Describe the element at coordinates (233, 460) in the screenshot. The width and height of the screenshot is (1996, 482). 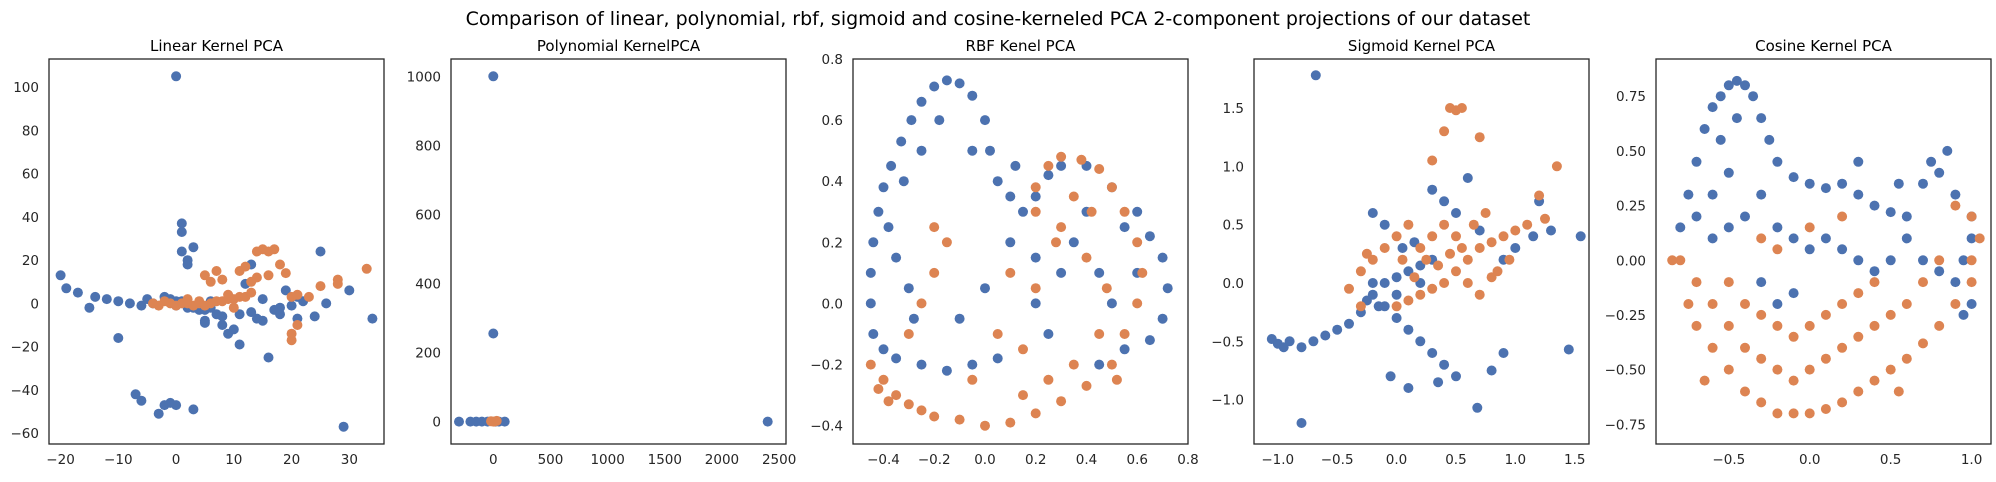
I see `x-tick-label: 10` at that location.